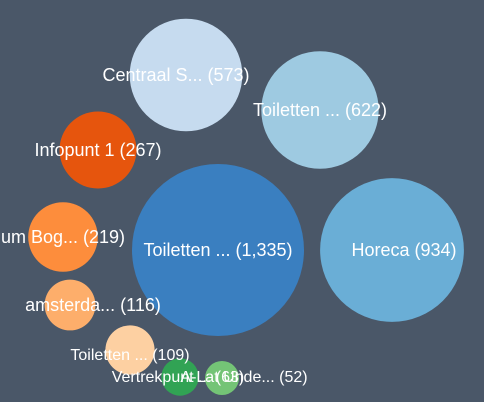  I want to click on bubble-label: Toiletten ... (622), so click(320, 110).